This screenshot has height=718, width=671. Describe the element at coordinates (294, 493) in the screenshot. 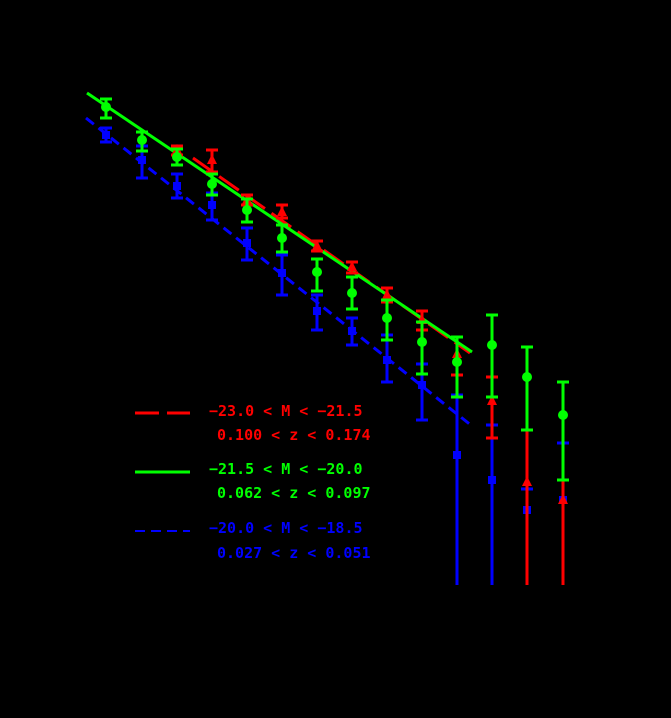

I see `legend-label-green-z: 0.062 < z < 0.097` at that location.